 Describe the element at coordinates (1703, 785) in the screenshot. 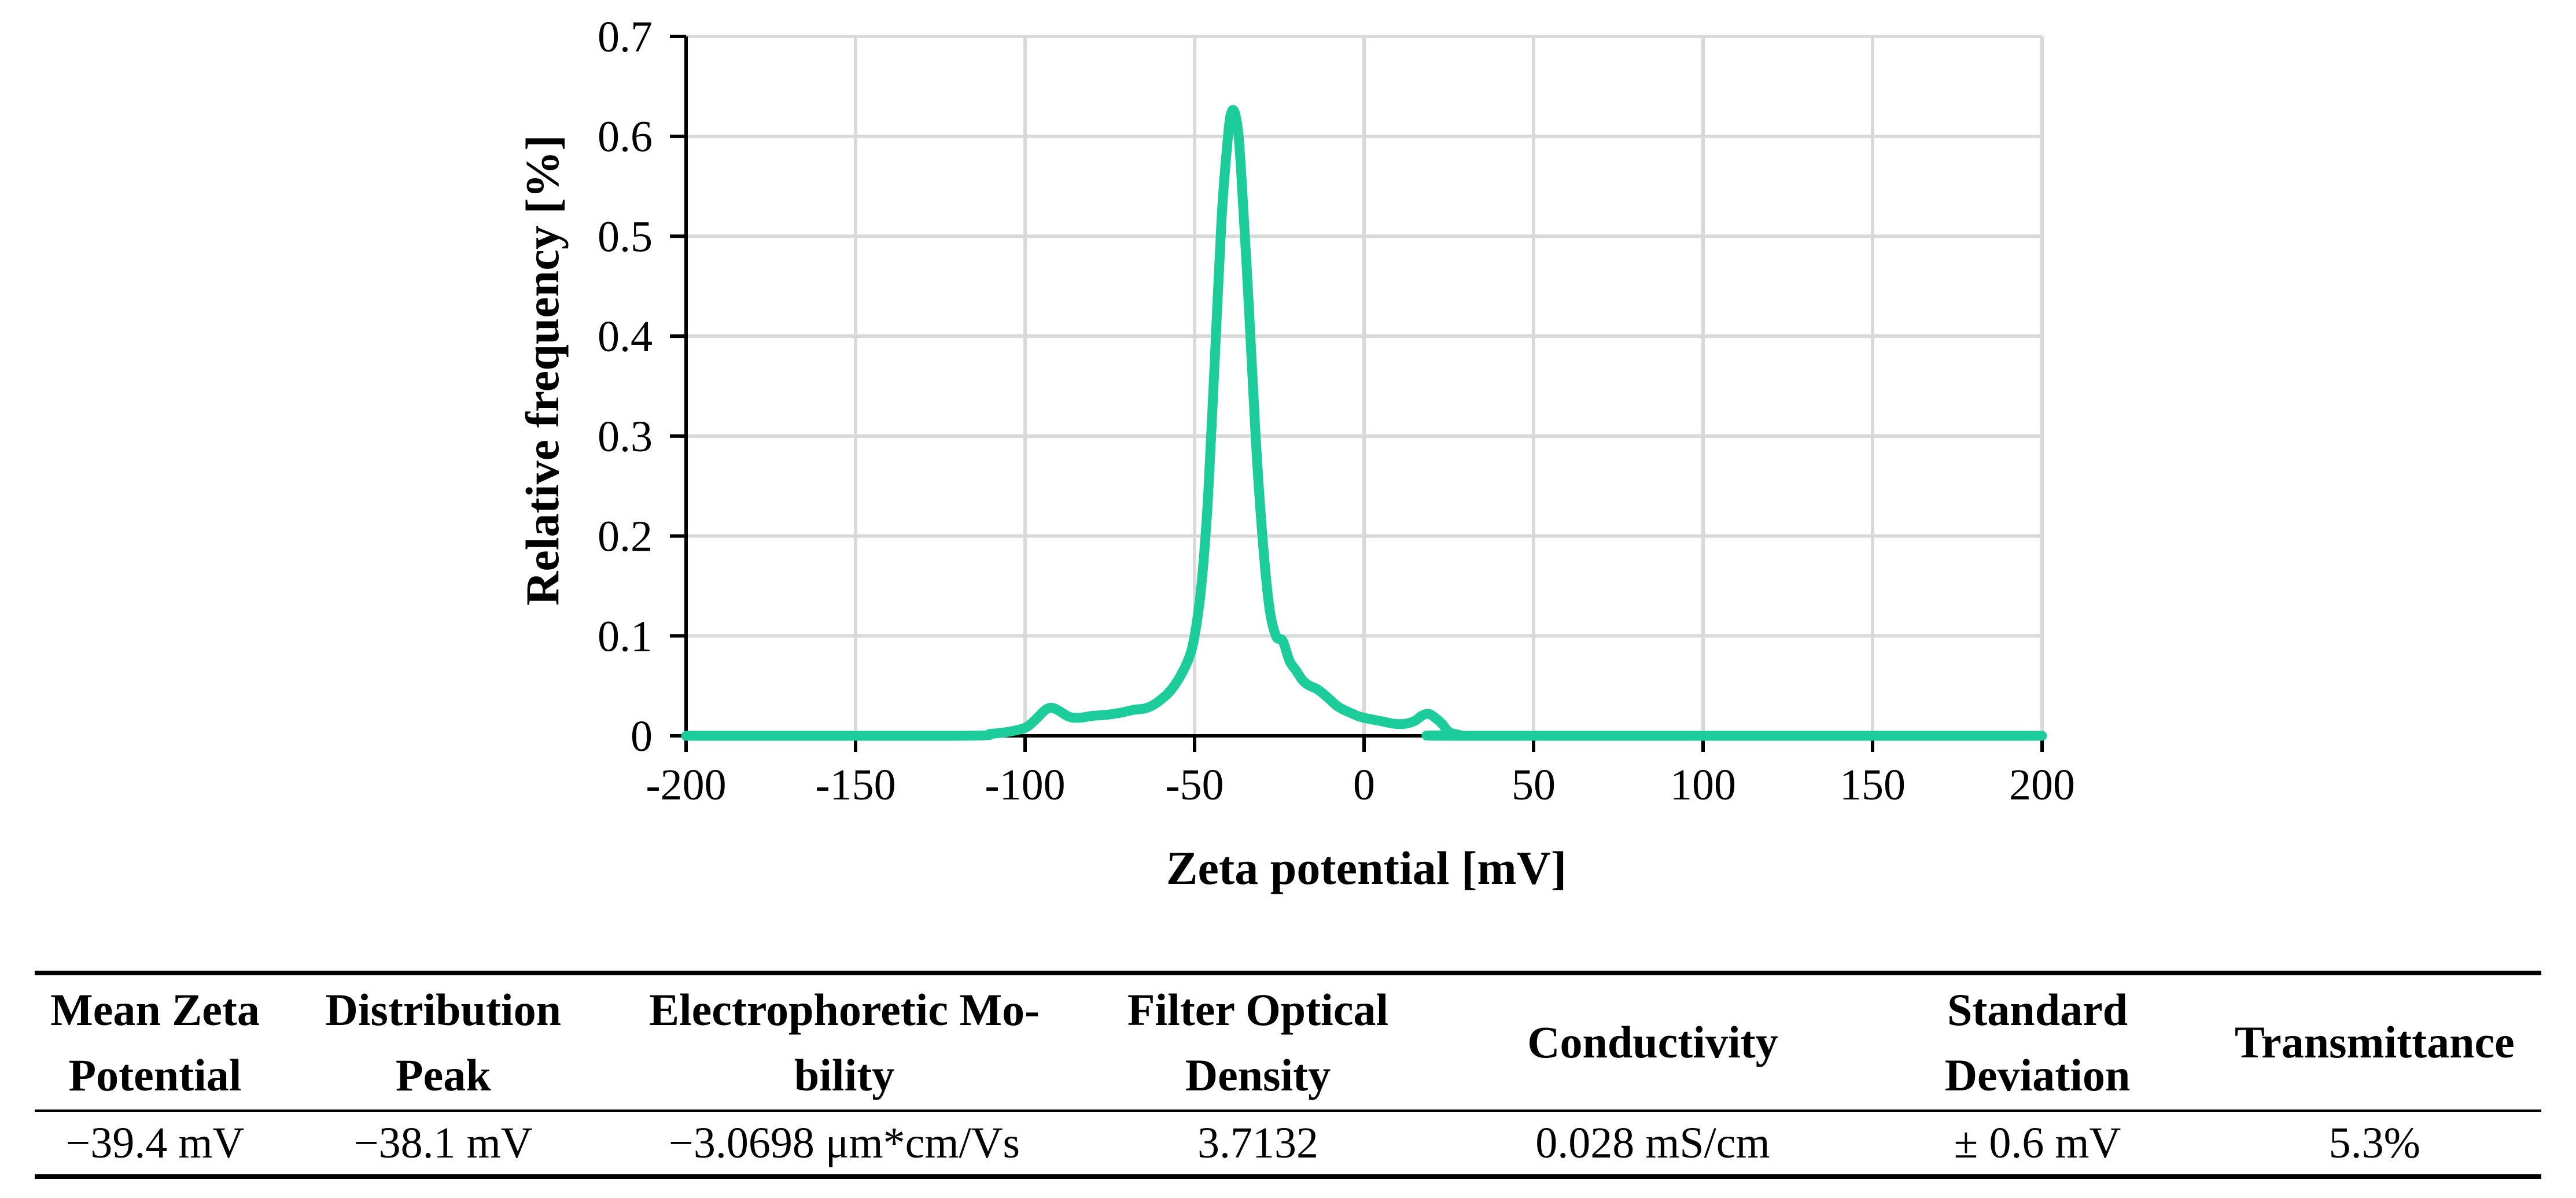

I see `x-tick-label: 100` at that location.